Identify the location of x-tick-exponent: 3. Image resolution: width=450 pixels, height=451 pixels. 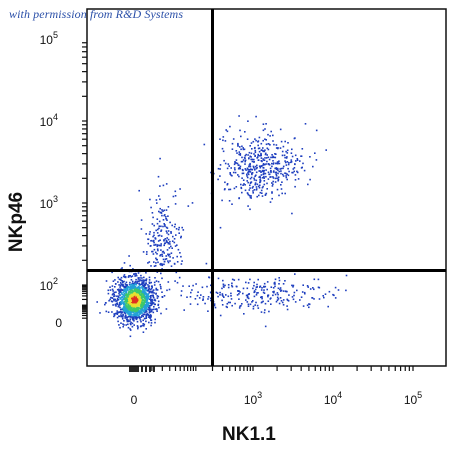
(259, 395).